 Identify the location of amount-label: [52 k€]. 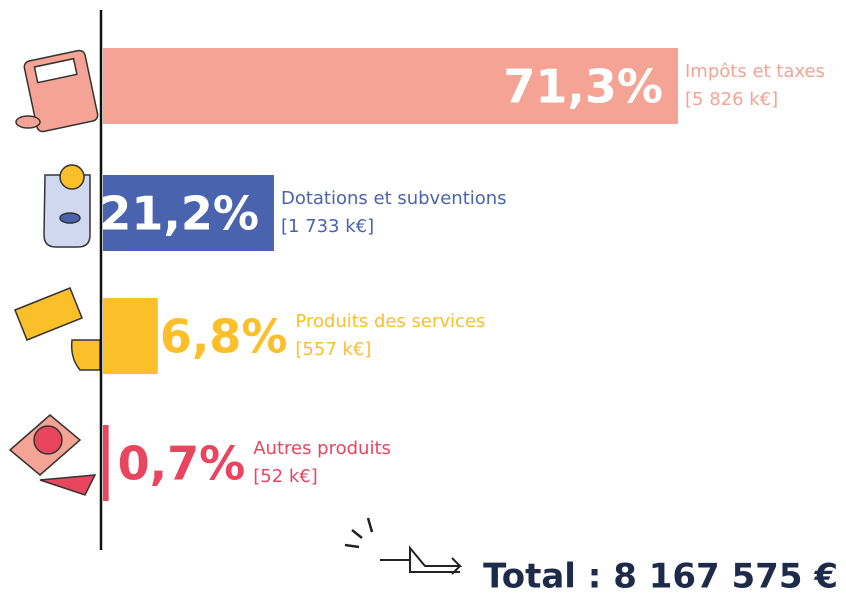
(285, 476).